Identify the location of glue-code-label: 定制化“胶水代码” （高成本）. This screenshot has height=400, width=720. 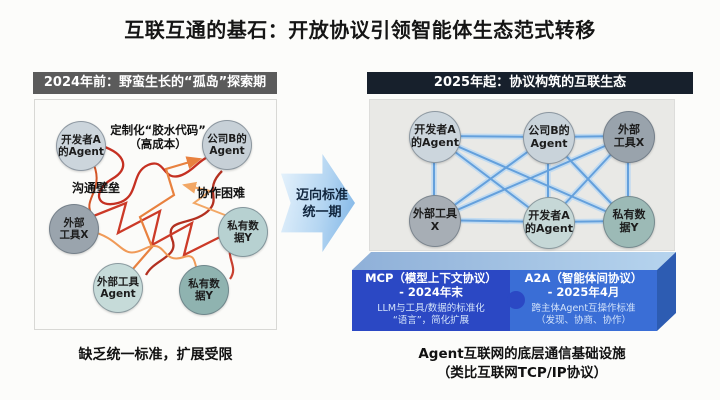
(158, 137).